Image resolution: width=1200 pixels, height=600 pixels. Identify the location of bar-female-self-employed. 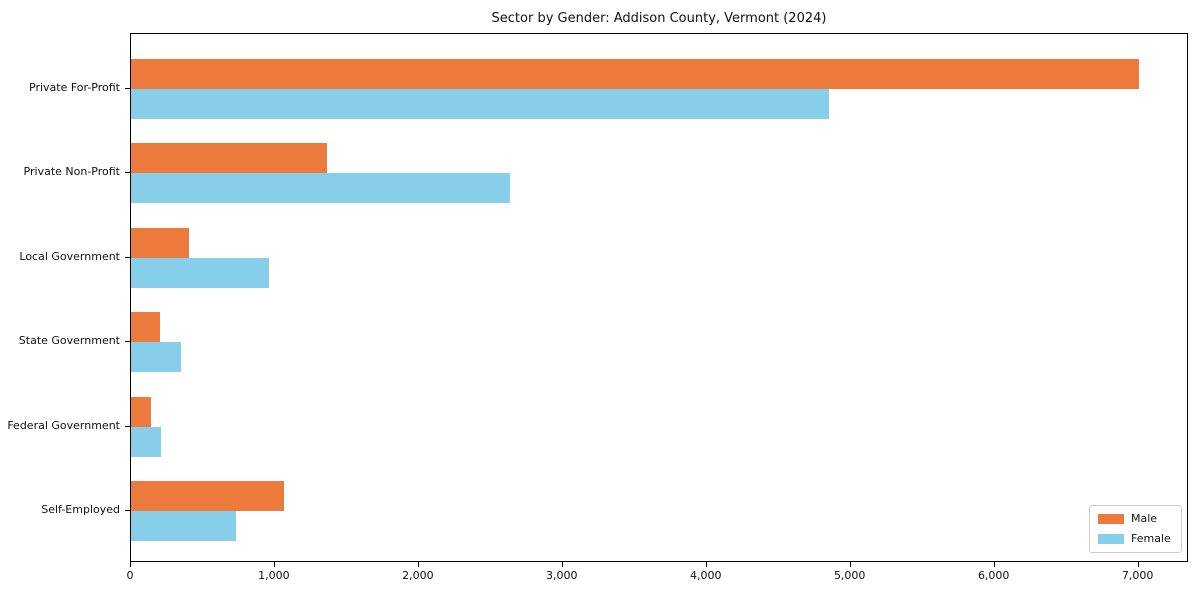
(184, 526).